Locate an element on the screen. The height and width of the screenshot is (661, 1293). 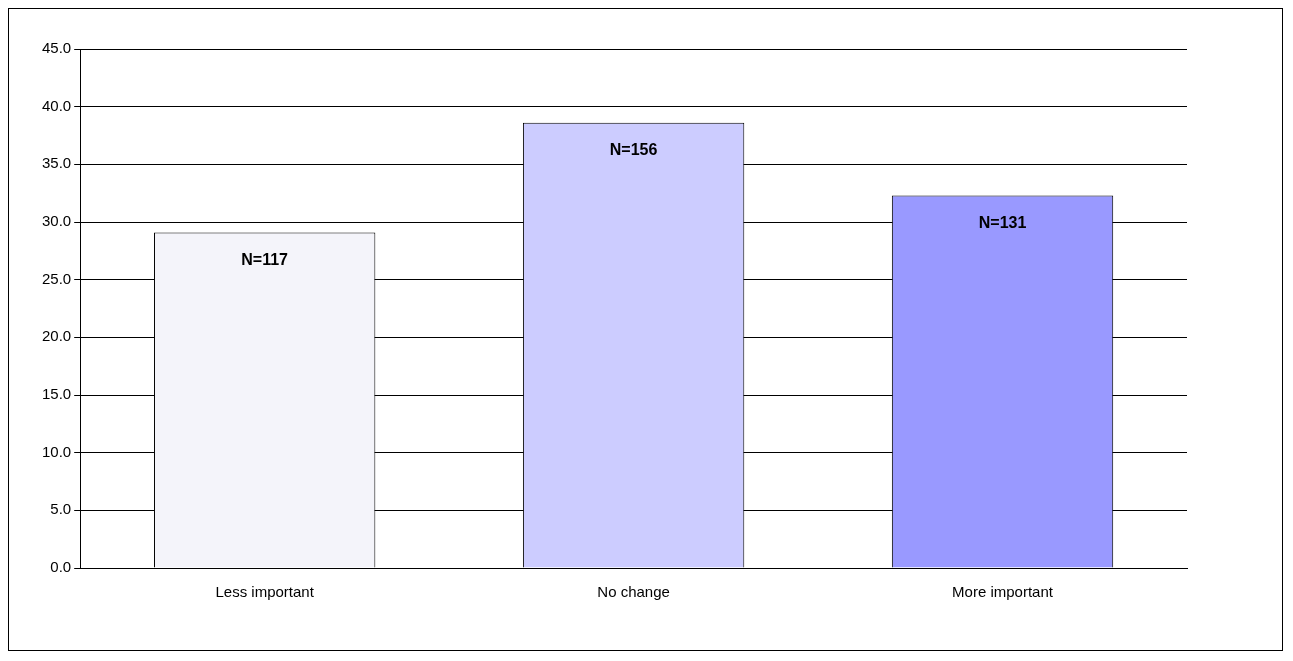
x-tick-label: Less important is located at coordinates (265, 592).